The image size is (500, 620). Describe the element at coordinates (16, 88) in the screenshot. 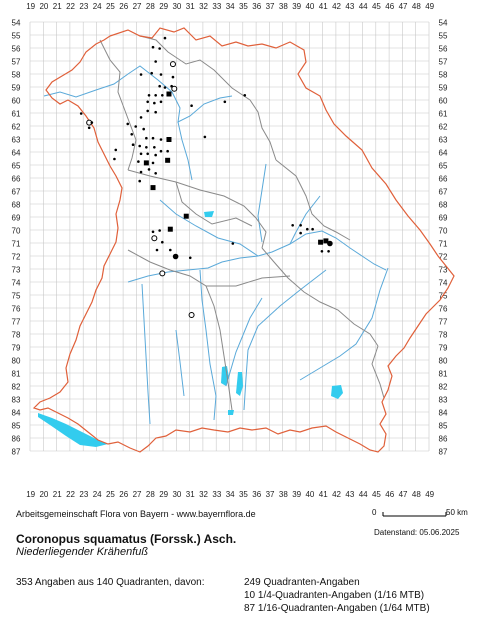

I see `y-label-left: 59` at that location.